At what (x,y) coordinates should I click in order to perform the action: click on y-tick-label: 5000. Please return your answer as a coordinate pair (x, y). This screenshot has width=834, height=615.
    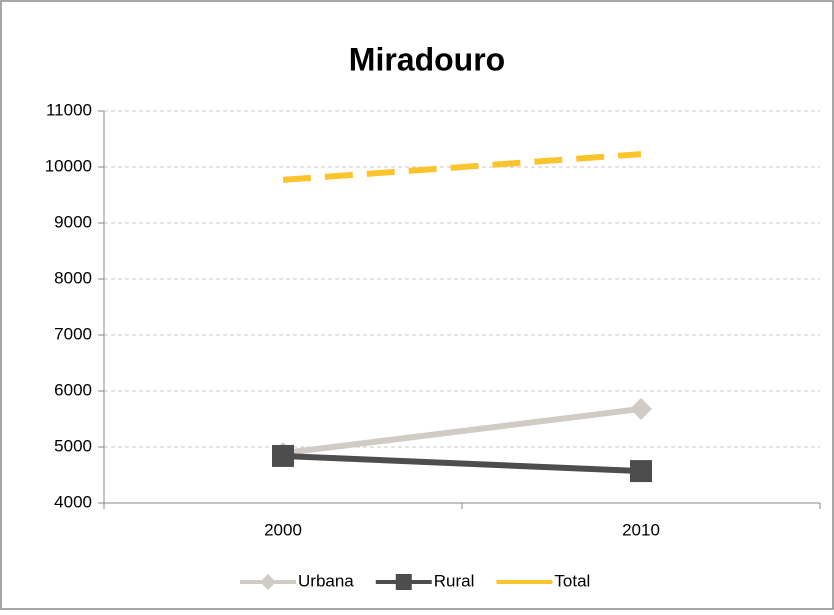
    Looking at the image, I should click on (73, 445).